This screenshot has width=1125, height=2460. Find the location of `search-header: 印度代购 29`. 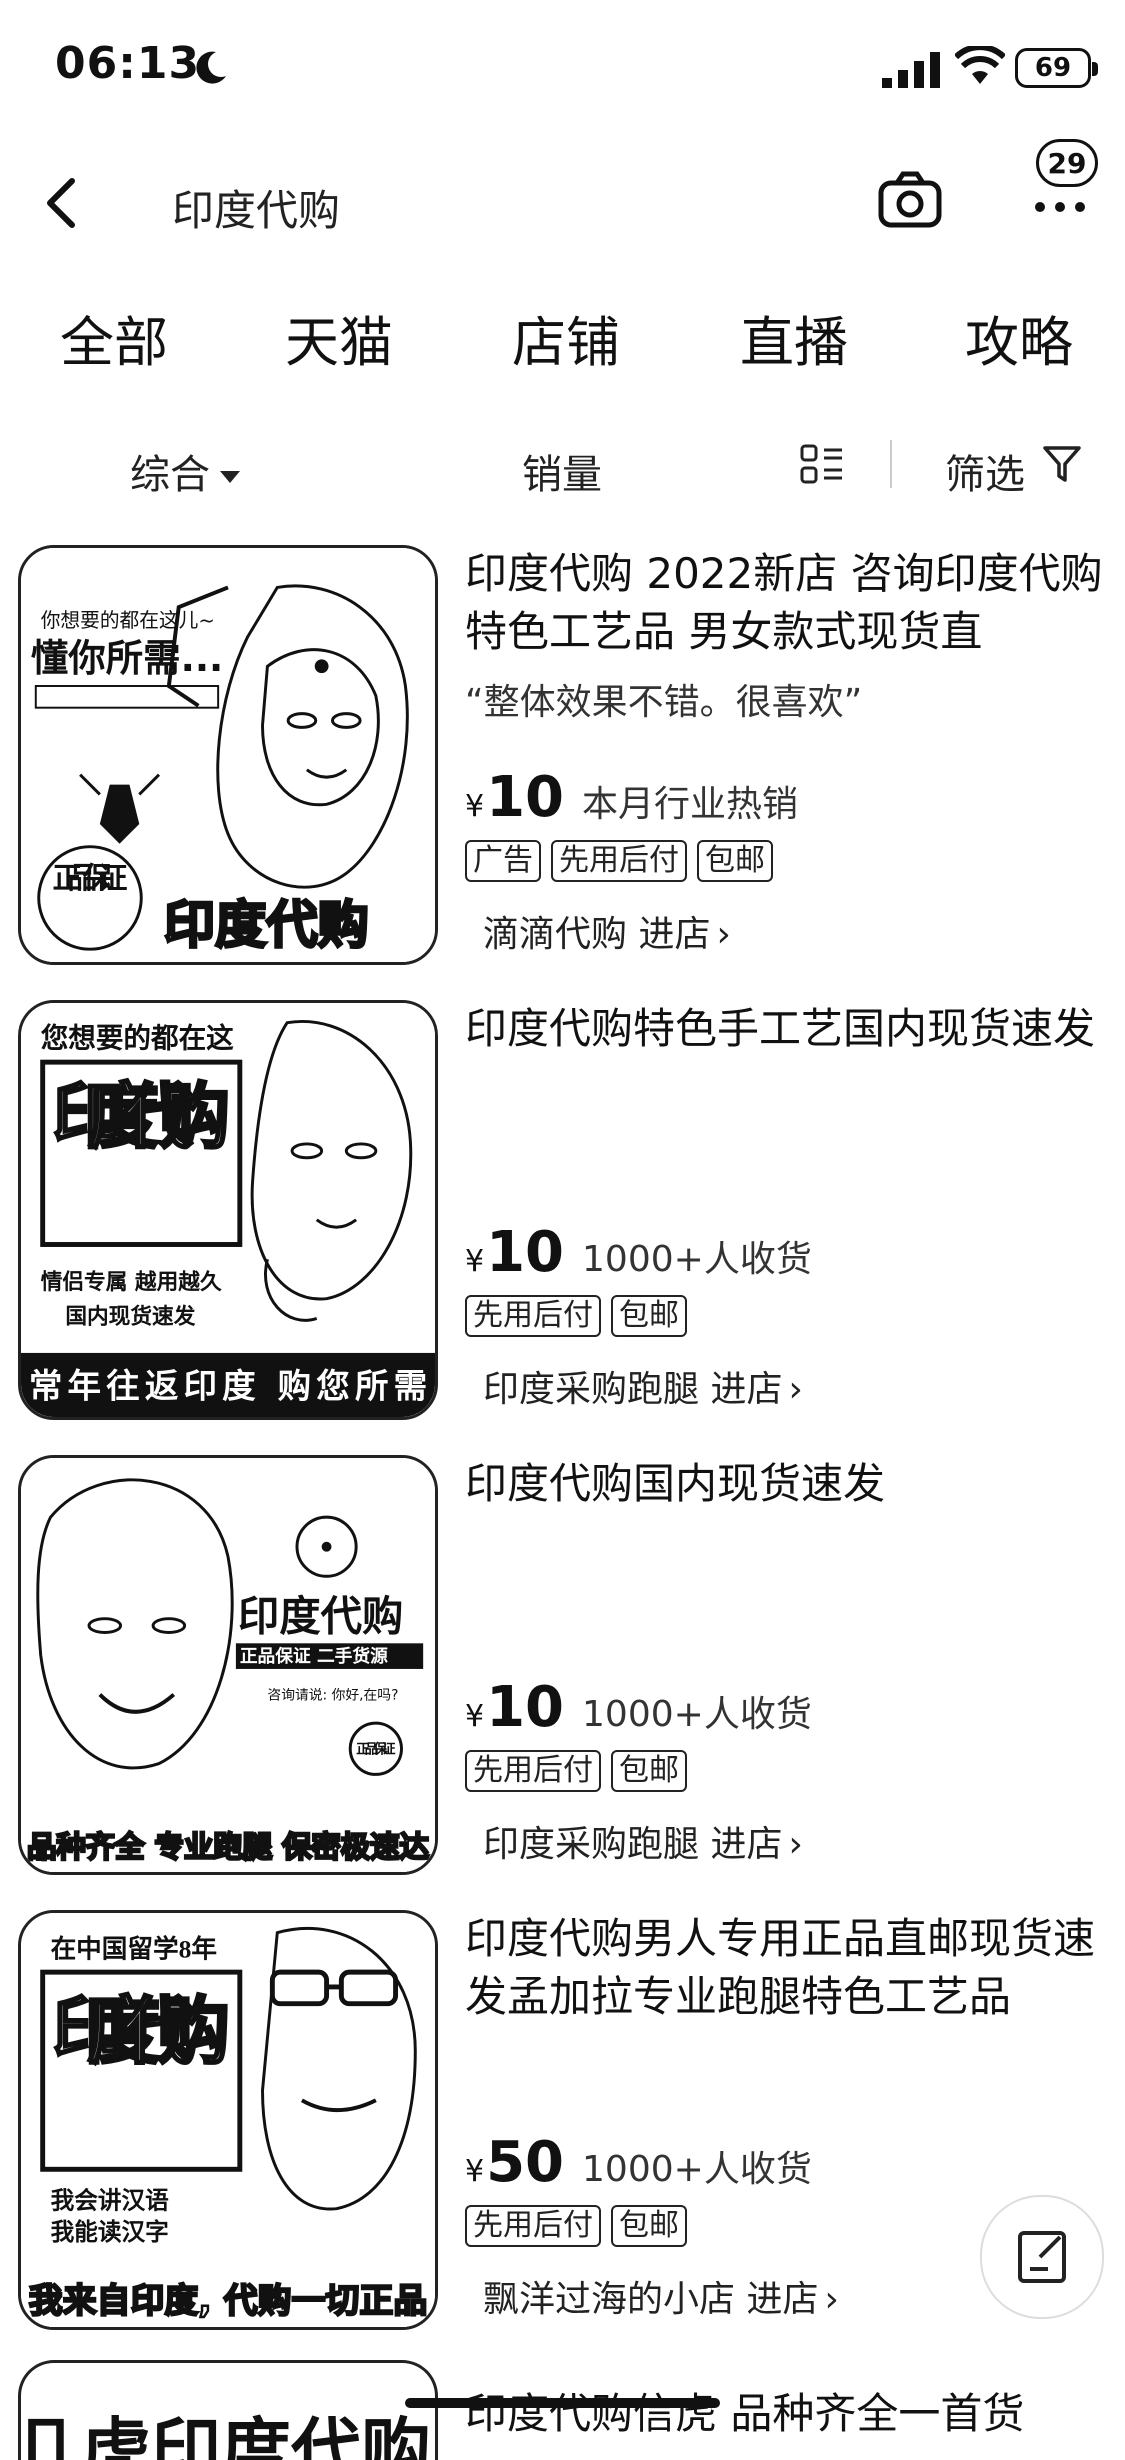

search-header: 印度代购 29 is located at coordinates (562, 202).